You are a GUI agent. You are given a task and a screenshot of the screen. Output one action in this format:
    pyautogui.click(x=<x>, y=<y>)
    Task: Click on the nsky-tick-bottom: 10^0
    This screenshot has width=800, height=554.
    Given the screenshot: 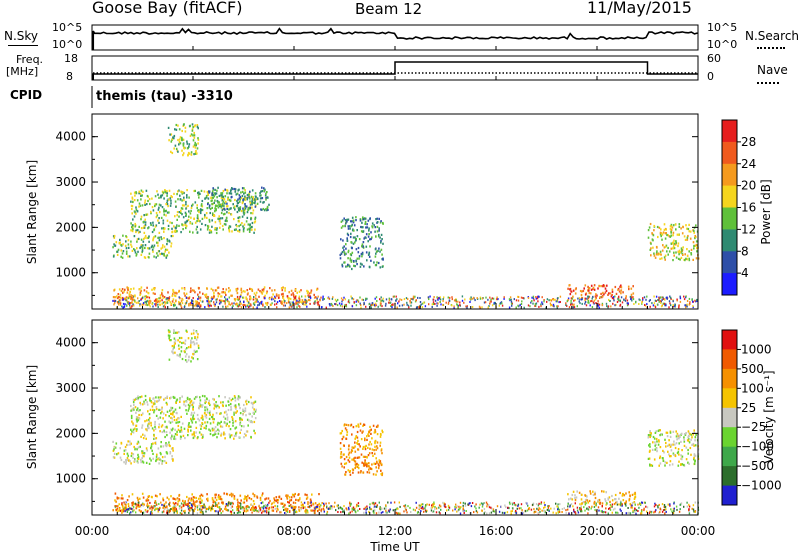 What is the action you would take?
    pyautogui.click(x=67, y=44)
    